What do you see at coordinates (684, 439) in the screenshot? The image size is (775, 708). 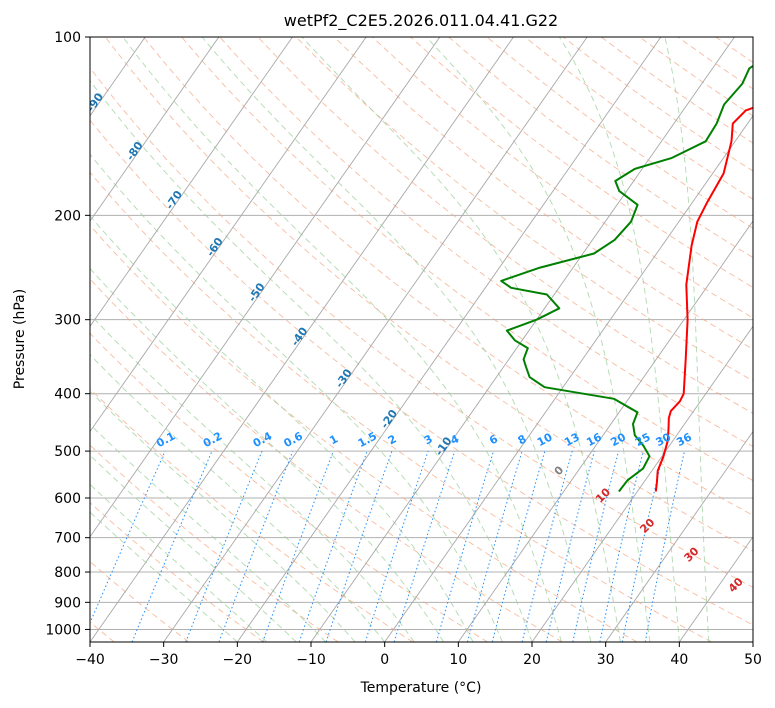 I see `mixing-ratio-label: 36` at bounding box center [684, 439].